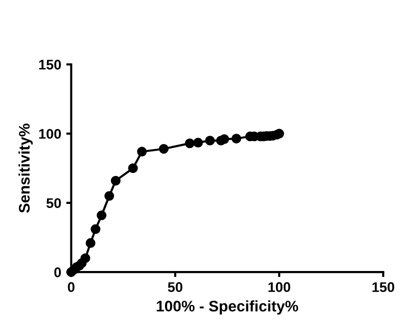 The width and height of the screenshot is (400, 322). I want to click on y-axis-title: Sensitivity%, so click(25, 168).